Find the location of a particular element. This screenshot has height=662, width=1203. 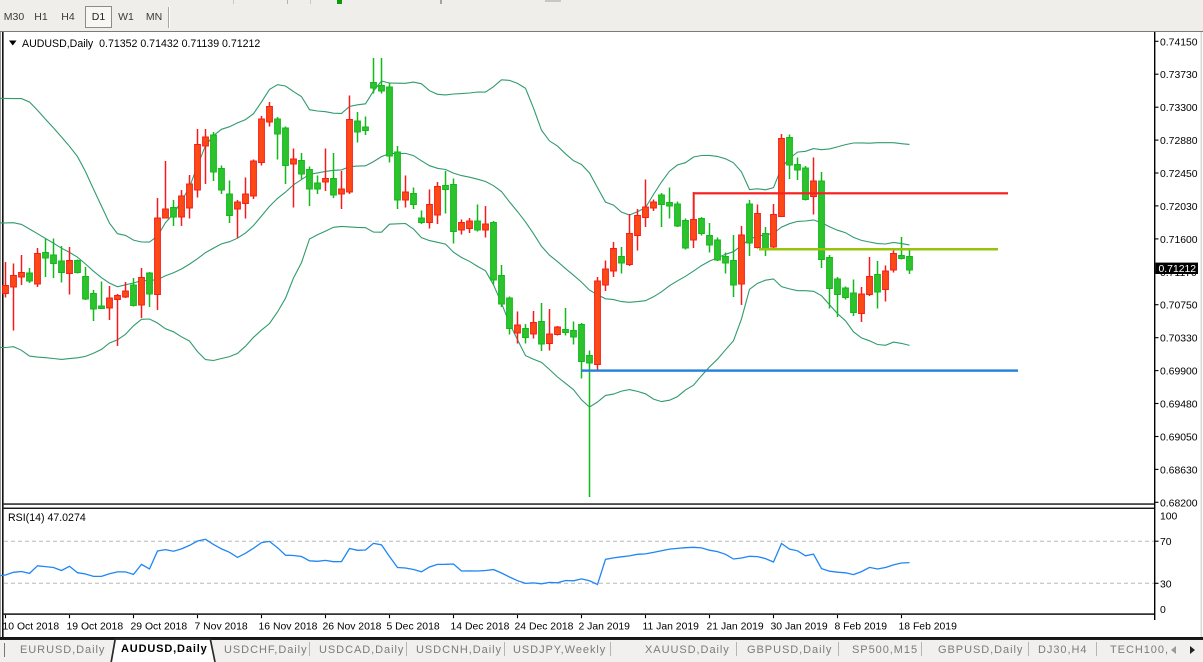

svg-text: 0.71600 is located at coordinates (1179, 240).